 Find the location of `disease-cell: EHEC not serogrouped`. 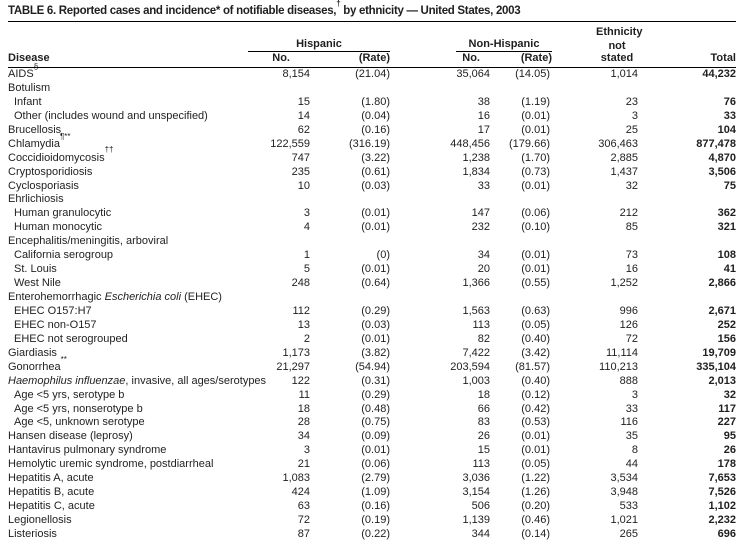

disease-cell: EHEC not serogrouped is located at coordinates (71, 338).